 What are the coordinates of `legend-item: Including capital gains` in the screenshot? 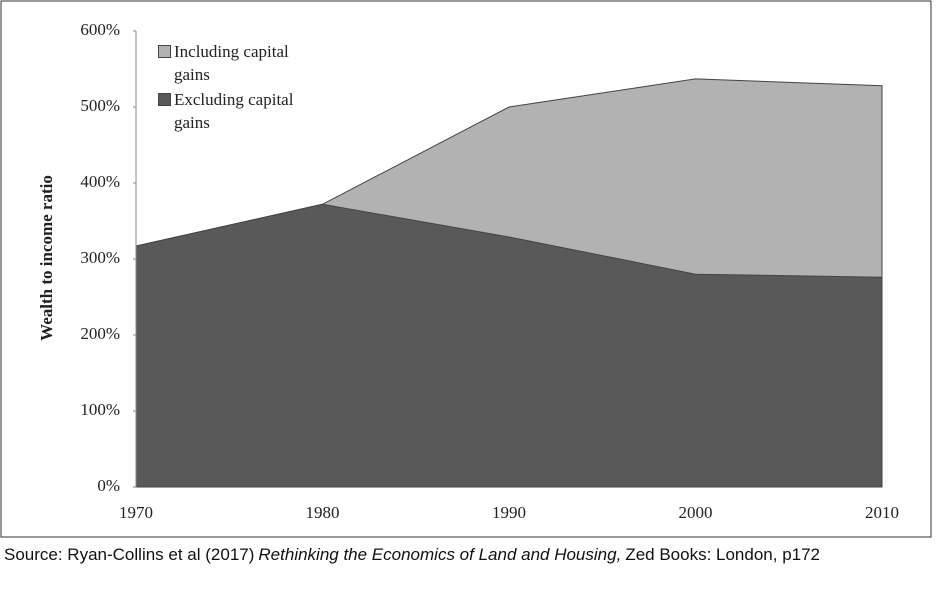 It's located at (243, 63).